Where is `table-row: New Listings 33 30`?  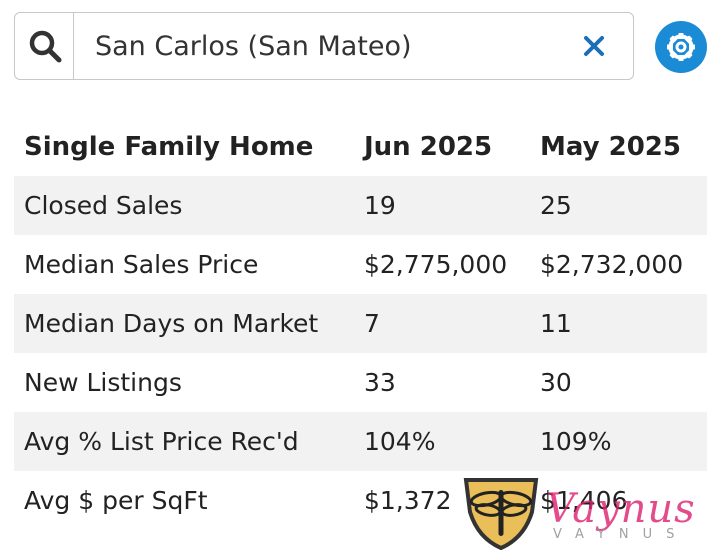 table-row: New Listings 33 30 is located at coordinates (360, 382).